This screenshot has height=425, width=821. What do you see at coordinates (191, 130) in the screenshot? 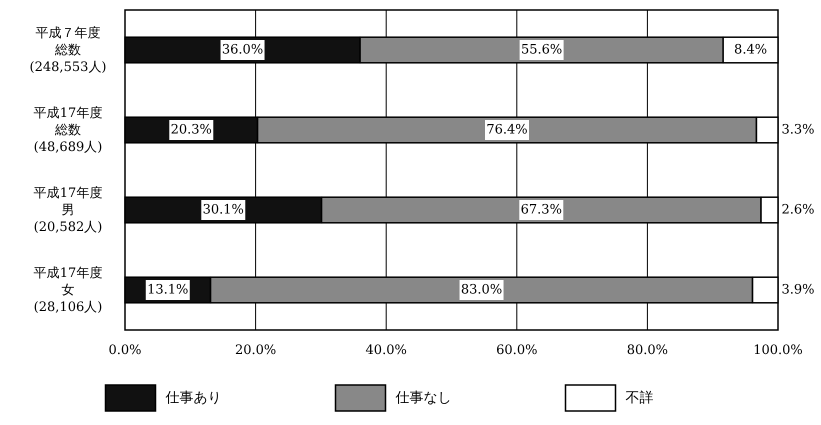
I see `data-label: 20.3%` at bounding box center [191, 130].